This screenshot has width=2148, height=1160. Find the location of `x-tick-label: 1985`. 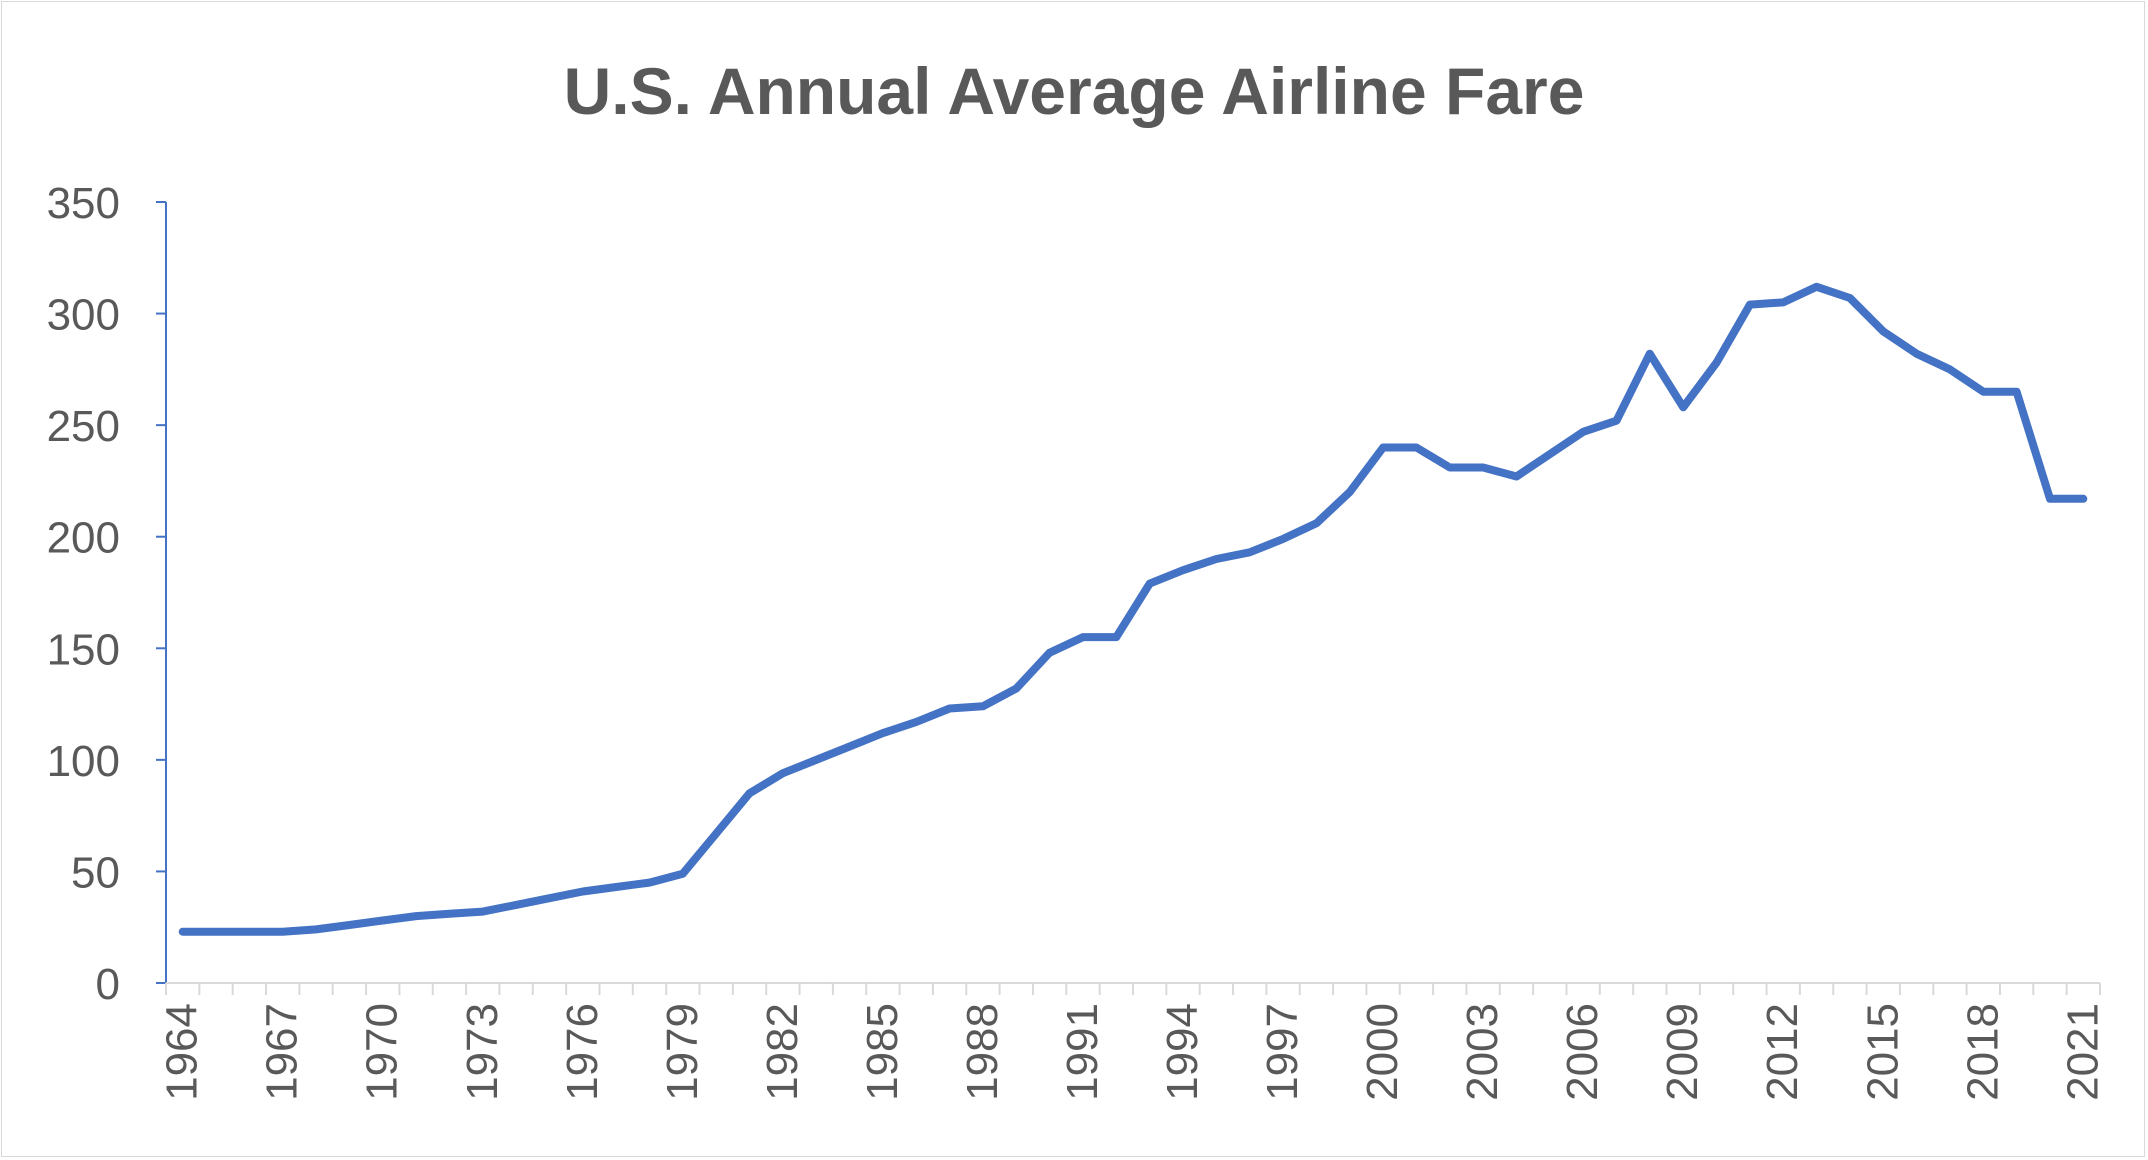

x-tick-label: 1985 is located at coordinates (882, 1052).